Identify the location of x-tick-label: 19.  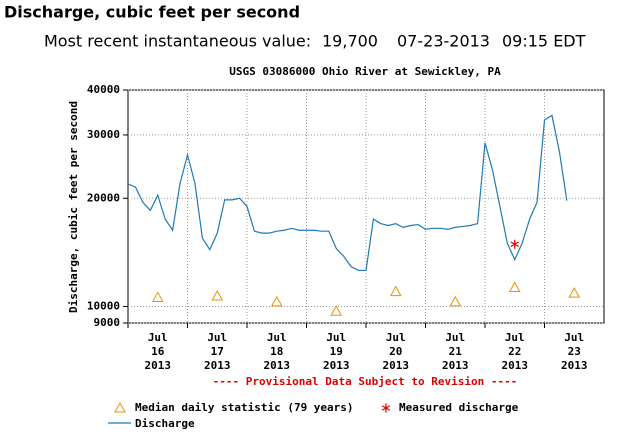
(336, 351).